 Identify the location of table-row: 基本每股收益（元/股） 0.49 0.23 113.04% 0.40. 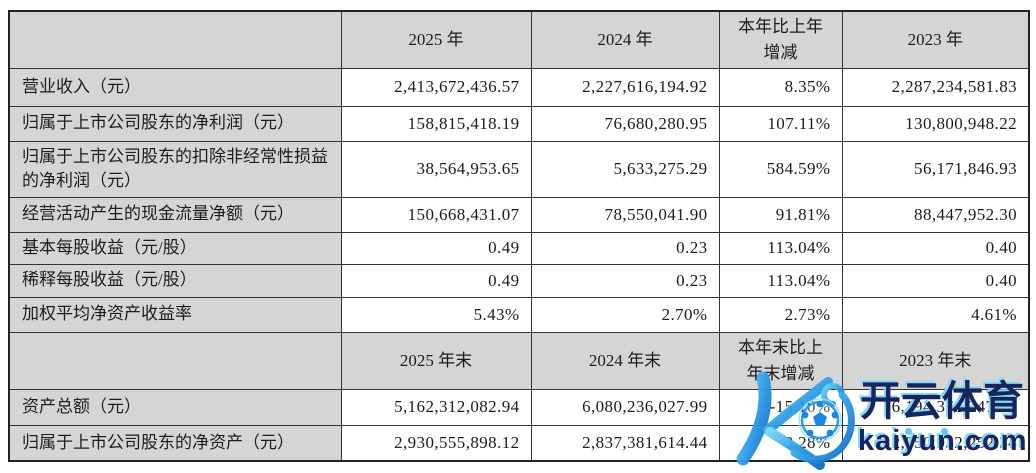
(519, 248).